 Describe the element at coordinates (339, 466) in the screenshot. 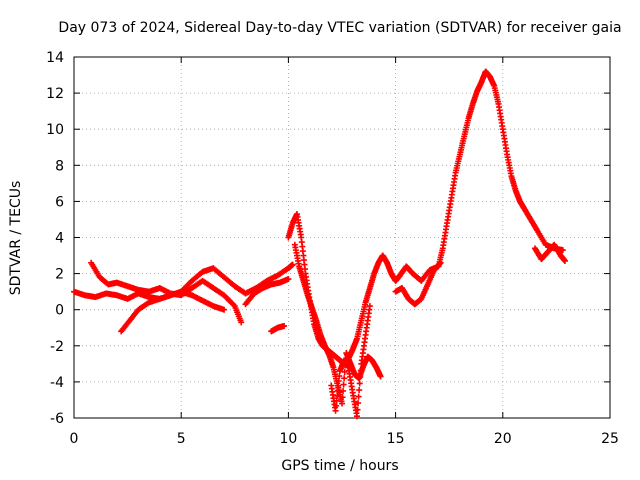

I see `x-axis-label: GPS time / hours` at that location.